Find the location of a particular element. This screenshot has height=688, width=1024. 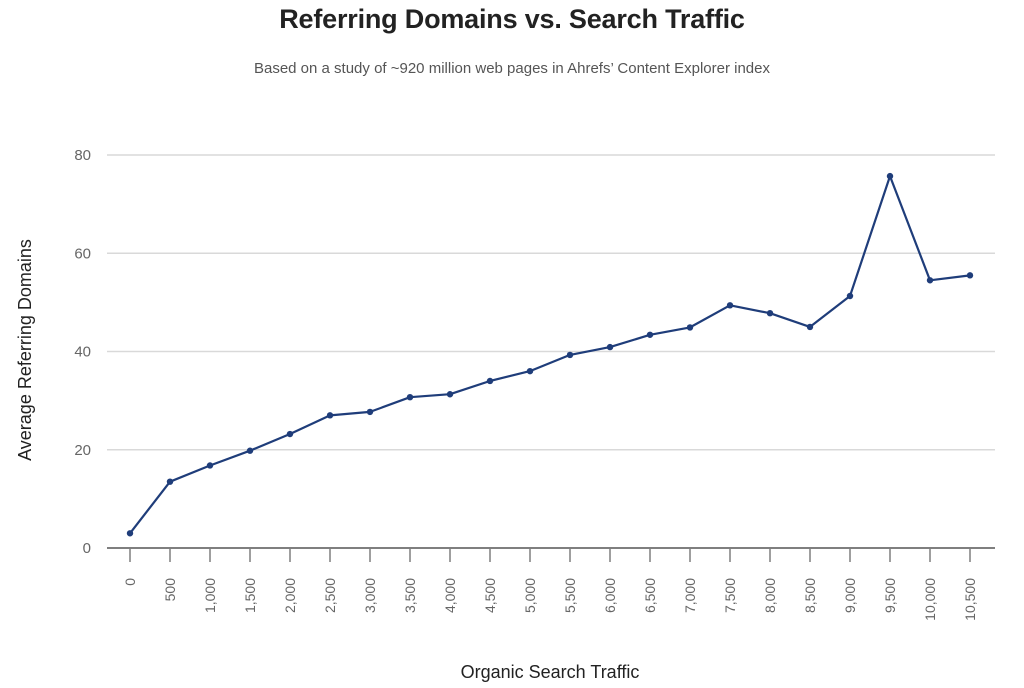

x-tick-label: 9,000 is located at coordinates (850, 595).